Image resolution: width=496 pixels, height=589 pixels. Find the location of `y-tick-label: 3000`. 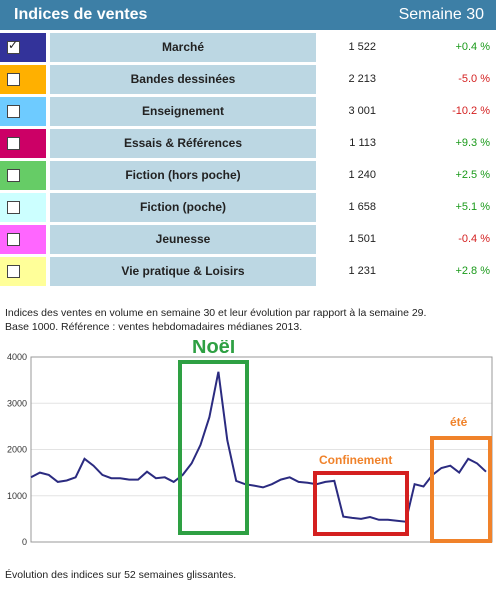

y-tick-label: 3000 is located at coordinates (17, 403).